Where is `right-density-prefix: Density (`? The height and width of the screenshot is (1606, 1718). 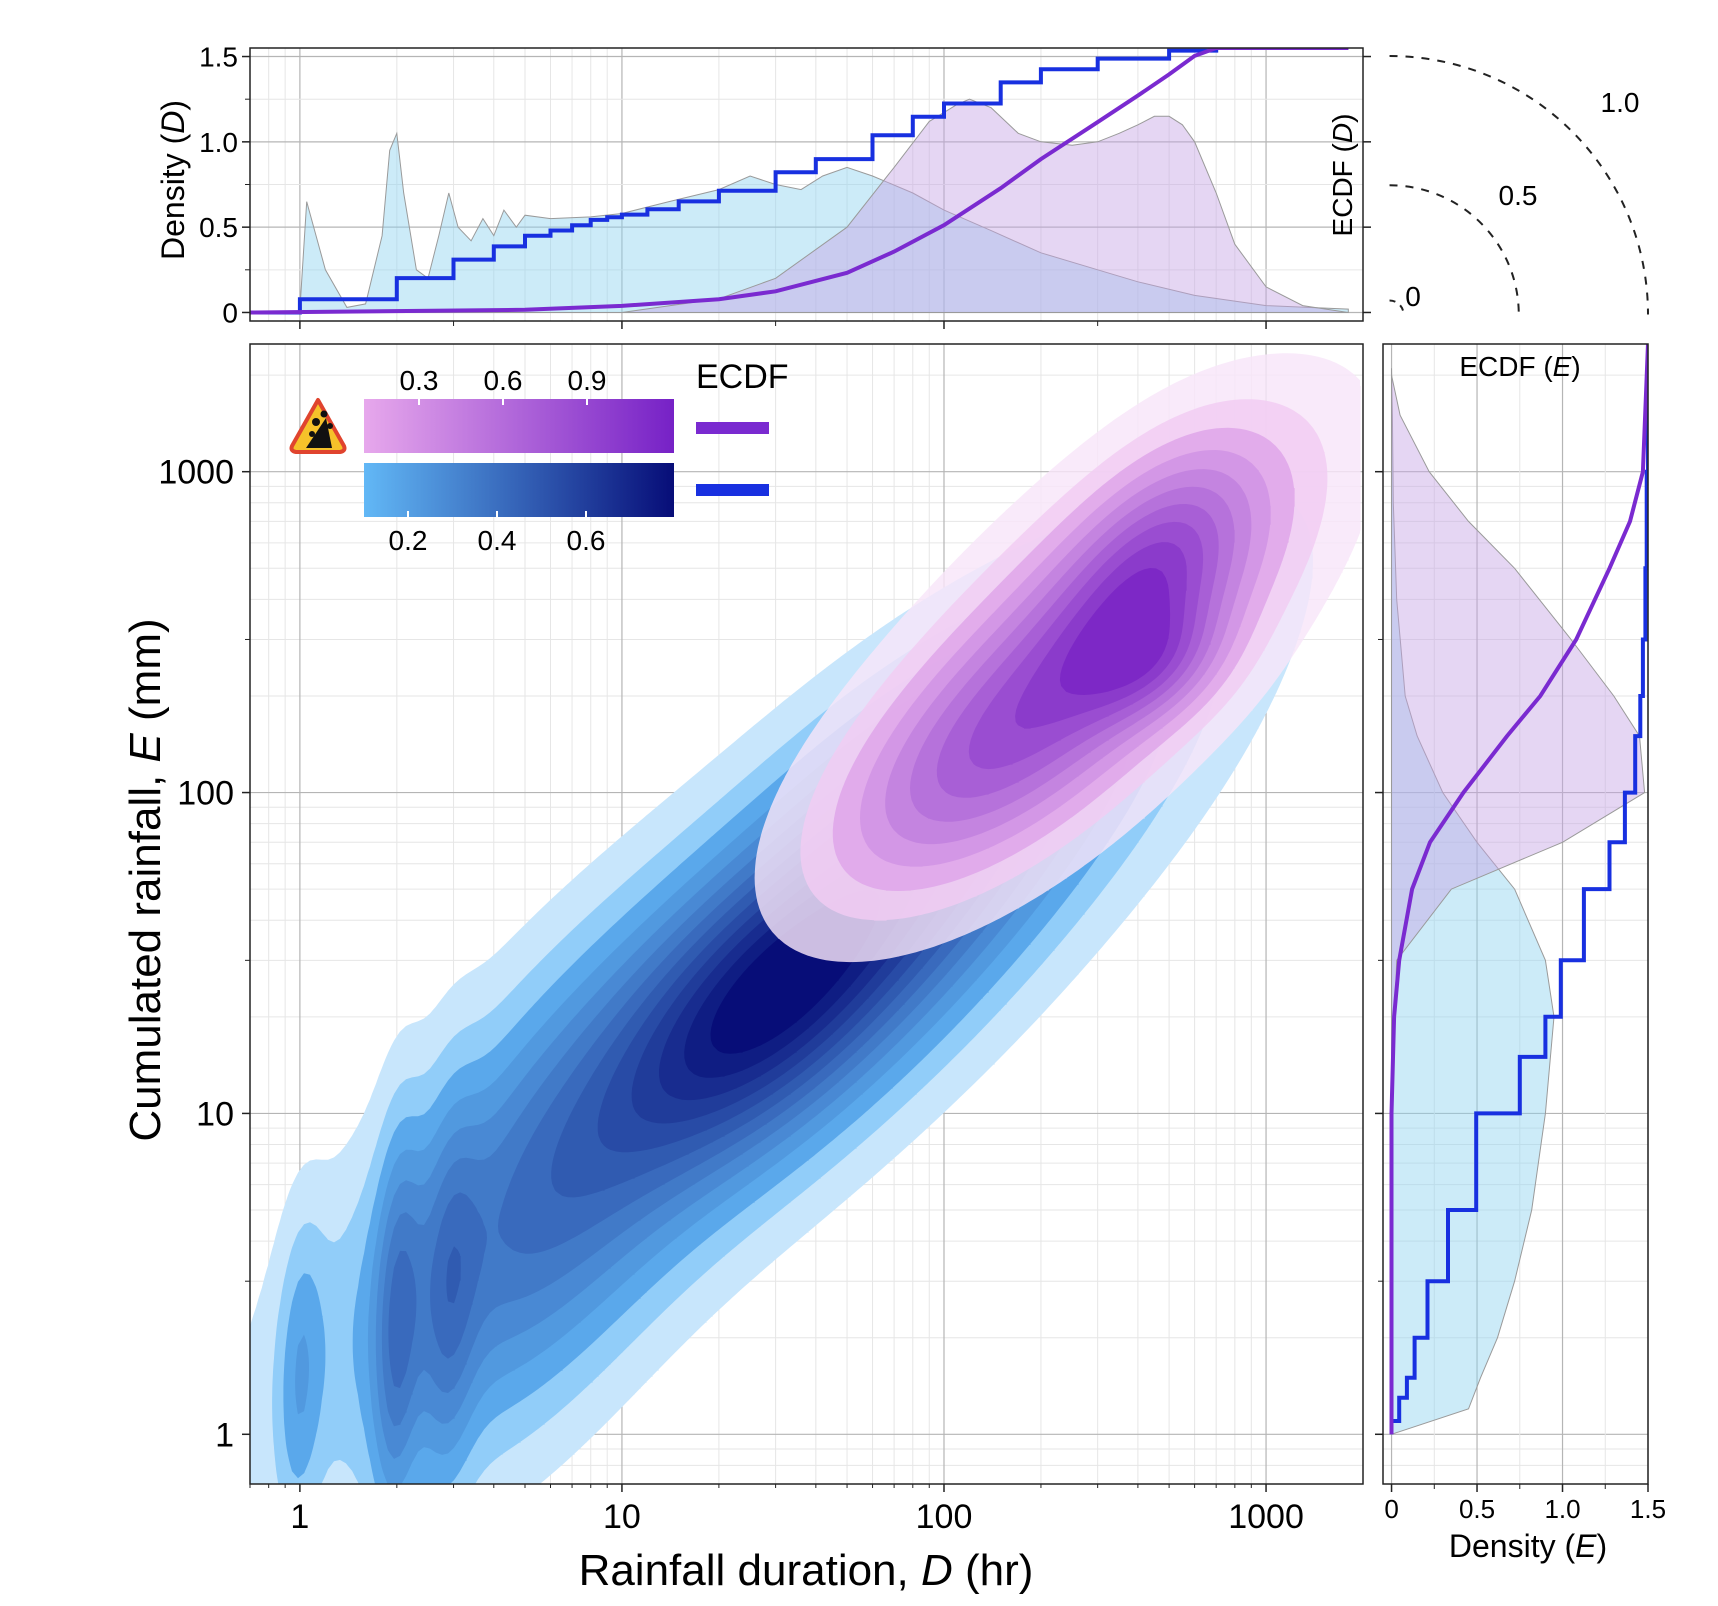 right-density-prefix: Density ( is located at coordinates (1512, 1546).